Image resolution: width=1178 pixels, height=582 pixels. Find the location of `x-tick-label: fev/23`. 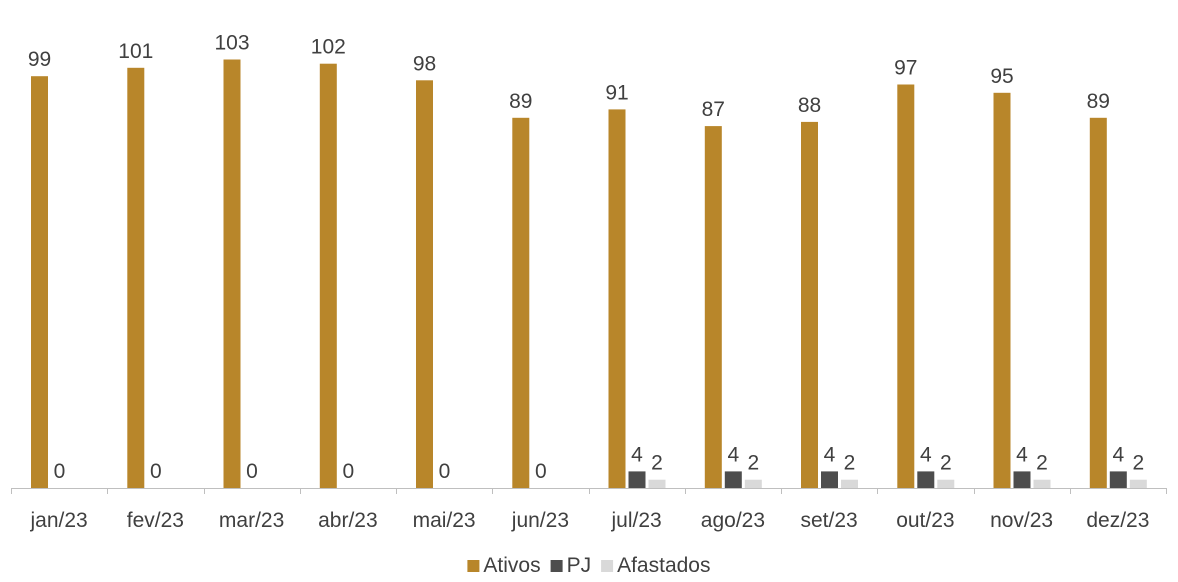

x-tick-label: fev/23 is located at coordinates (155, 520).